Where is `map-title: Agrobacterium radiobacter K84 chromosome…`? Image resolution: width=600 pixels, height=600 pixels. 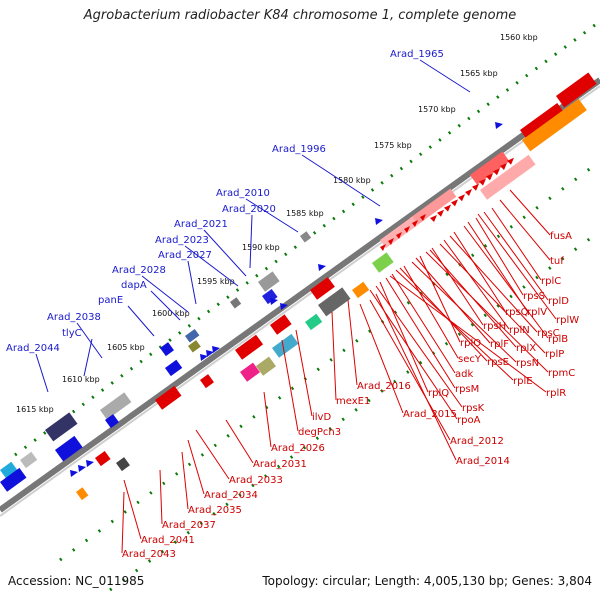
map-title: Agrobacterium radiobacter K84 chromosome… is located at coordinates (300, 15).